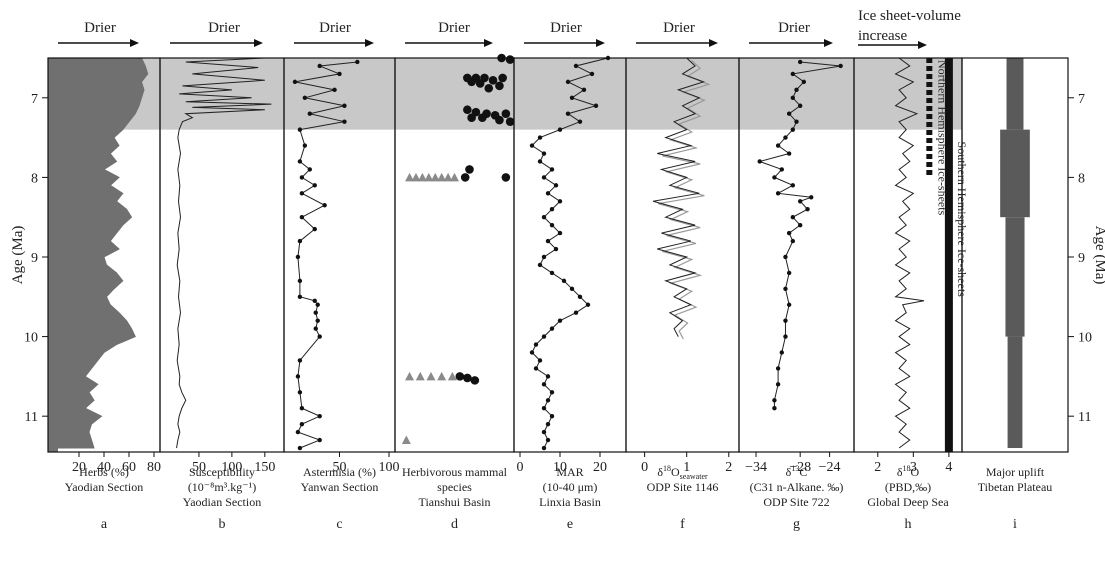 The image size is (1105, 563). What do you see at coordinates (909, 253) in the screenshot?
I see `series-line-h` at bounding box center [909, 253].